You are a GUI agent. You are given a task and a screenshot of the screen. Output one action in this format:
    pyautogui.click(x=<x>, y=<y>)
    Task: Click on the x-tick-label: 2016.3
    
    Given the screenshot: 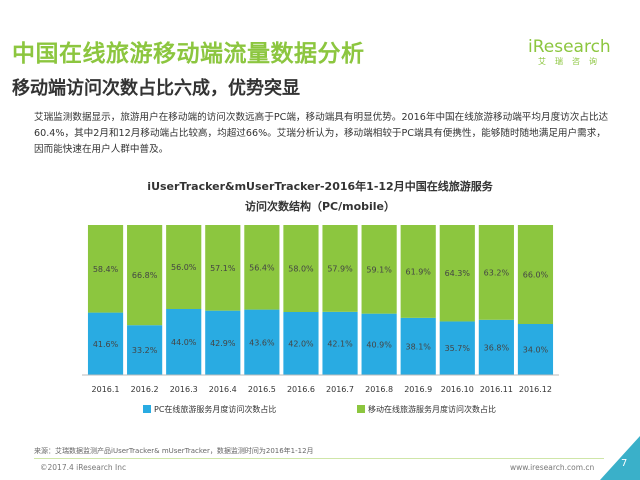 What is the action you would take?
    pyautogui.click(x=184, y=389)
    